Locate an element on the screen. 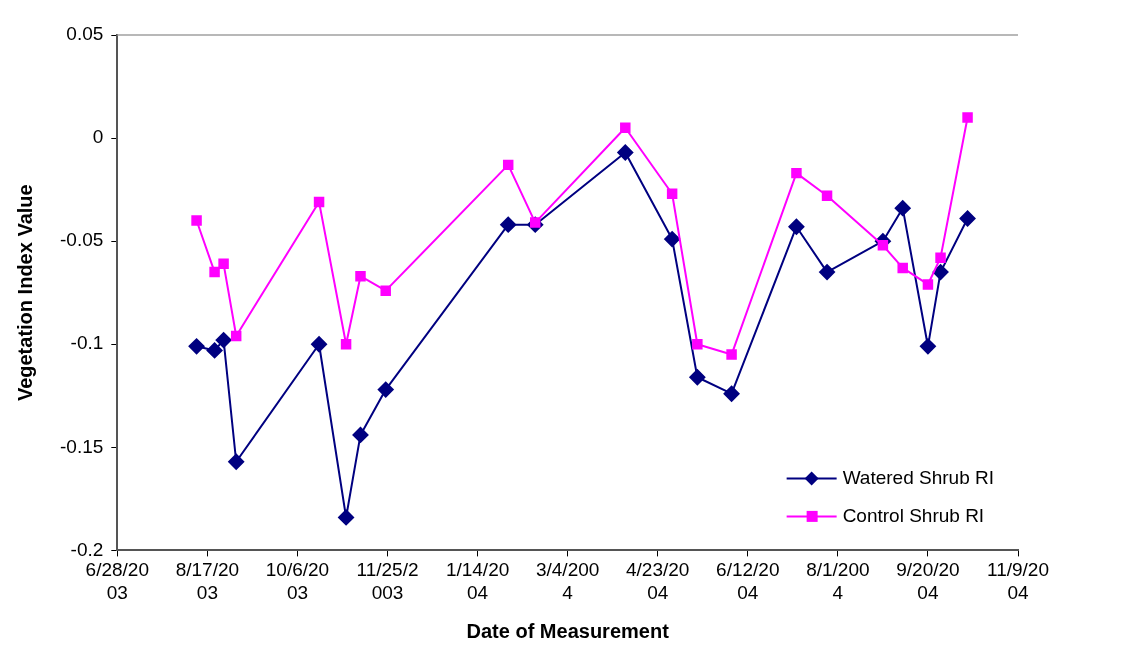  legend-label: Control Shrub RI is located at coordinates (913, 515).